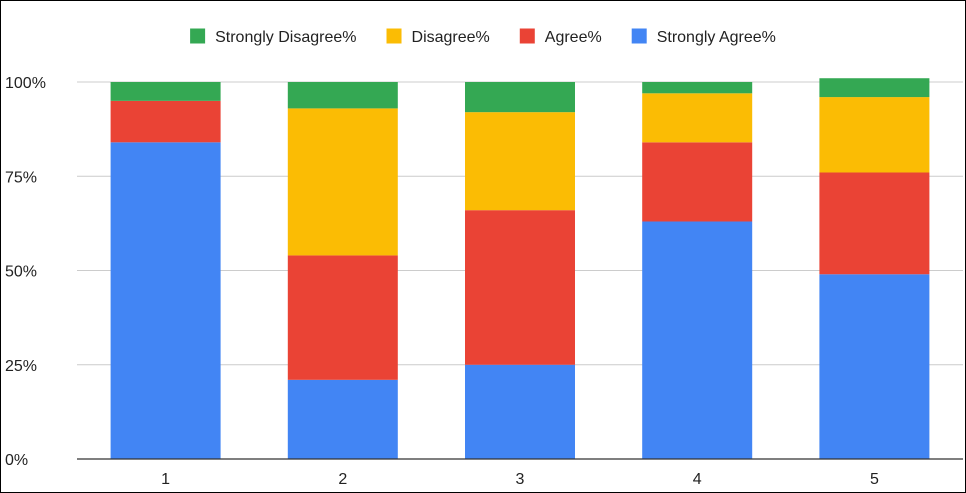  I want to click on y-tick-label: 25%, so click(21, 366).